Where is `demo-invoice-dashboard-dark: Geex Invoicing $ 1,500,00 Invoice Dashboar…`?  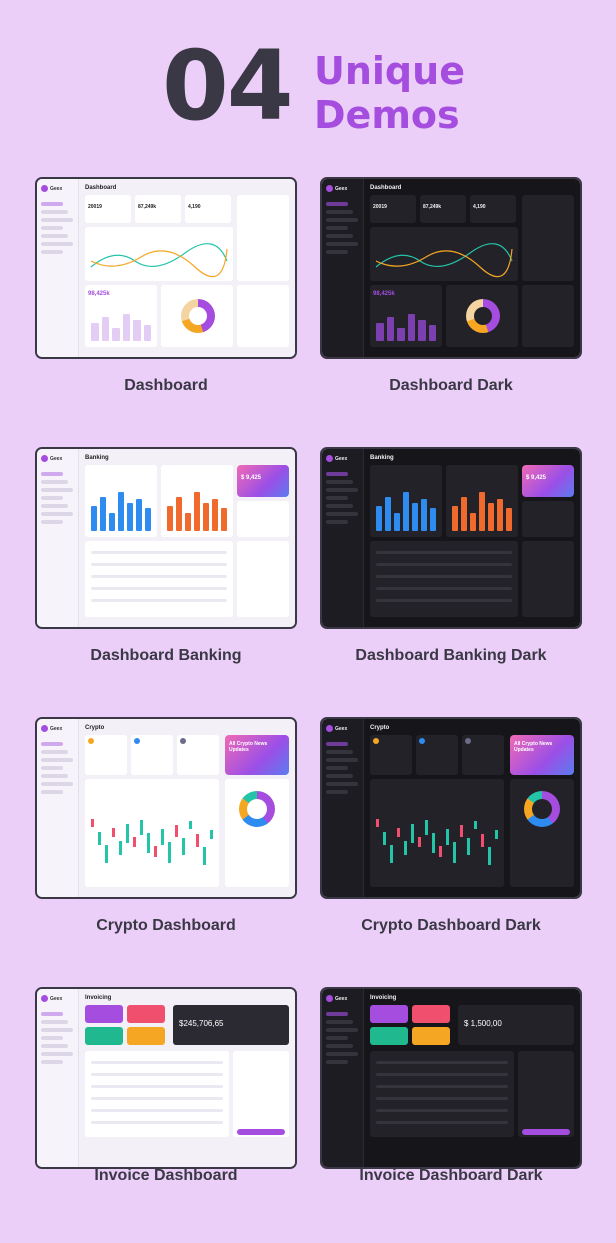
demo-invoice-dashboard-dark: Geex Invoicing $ 1,500,00 Invoice Dashboar… is located at coordinates (451, 1085).